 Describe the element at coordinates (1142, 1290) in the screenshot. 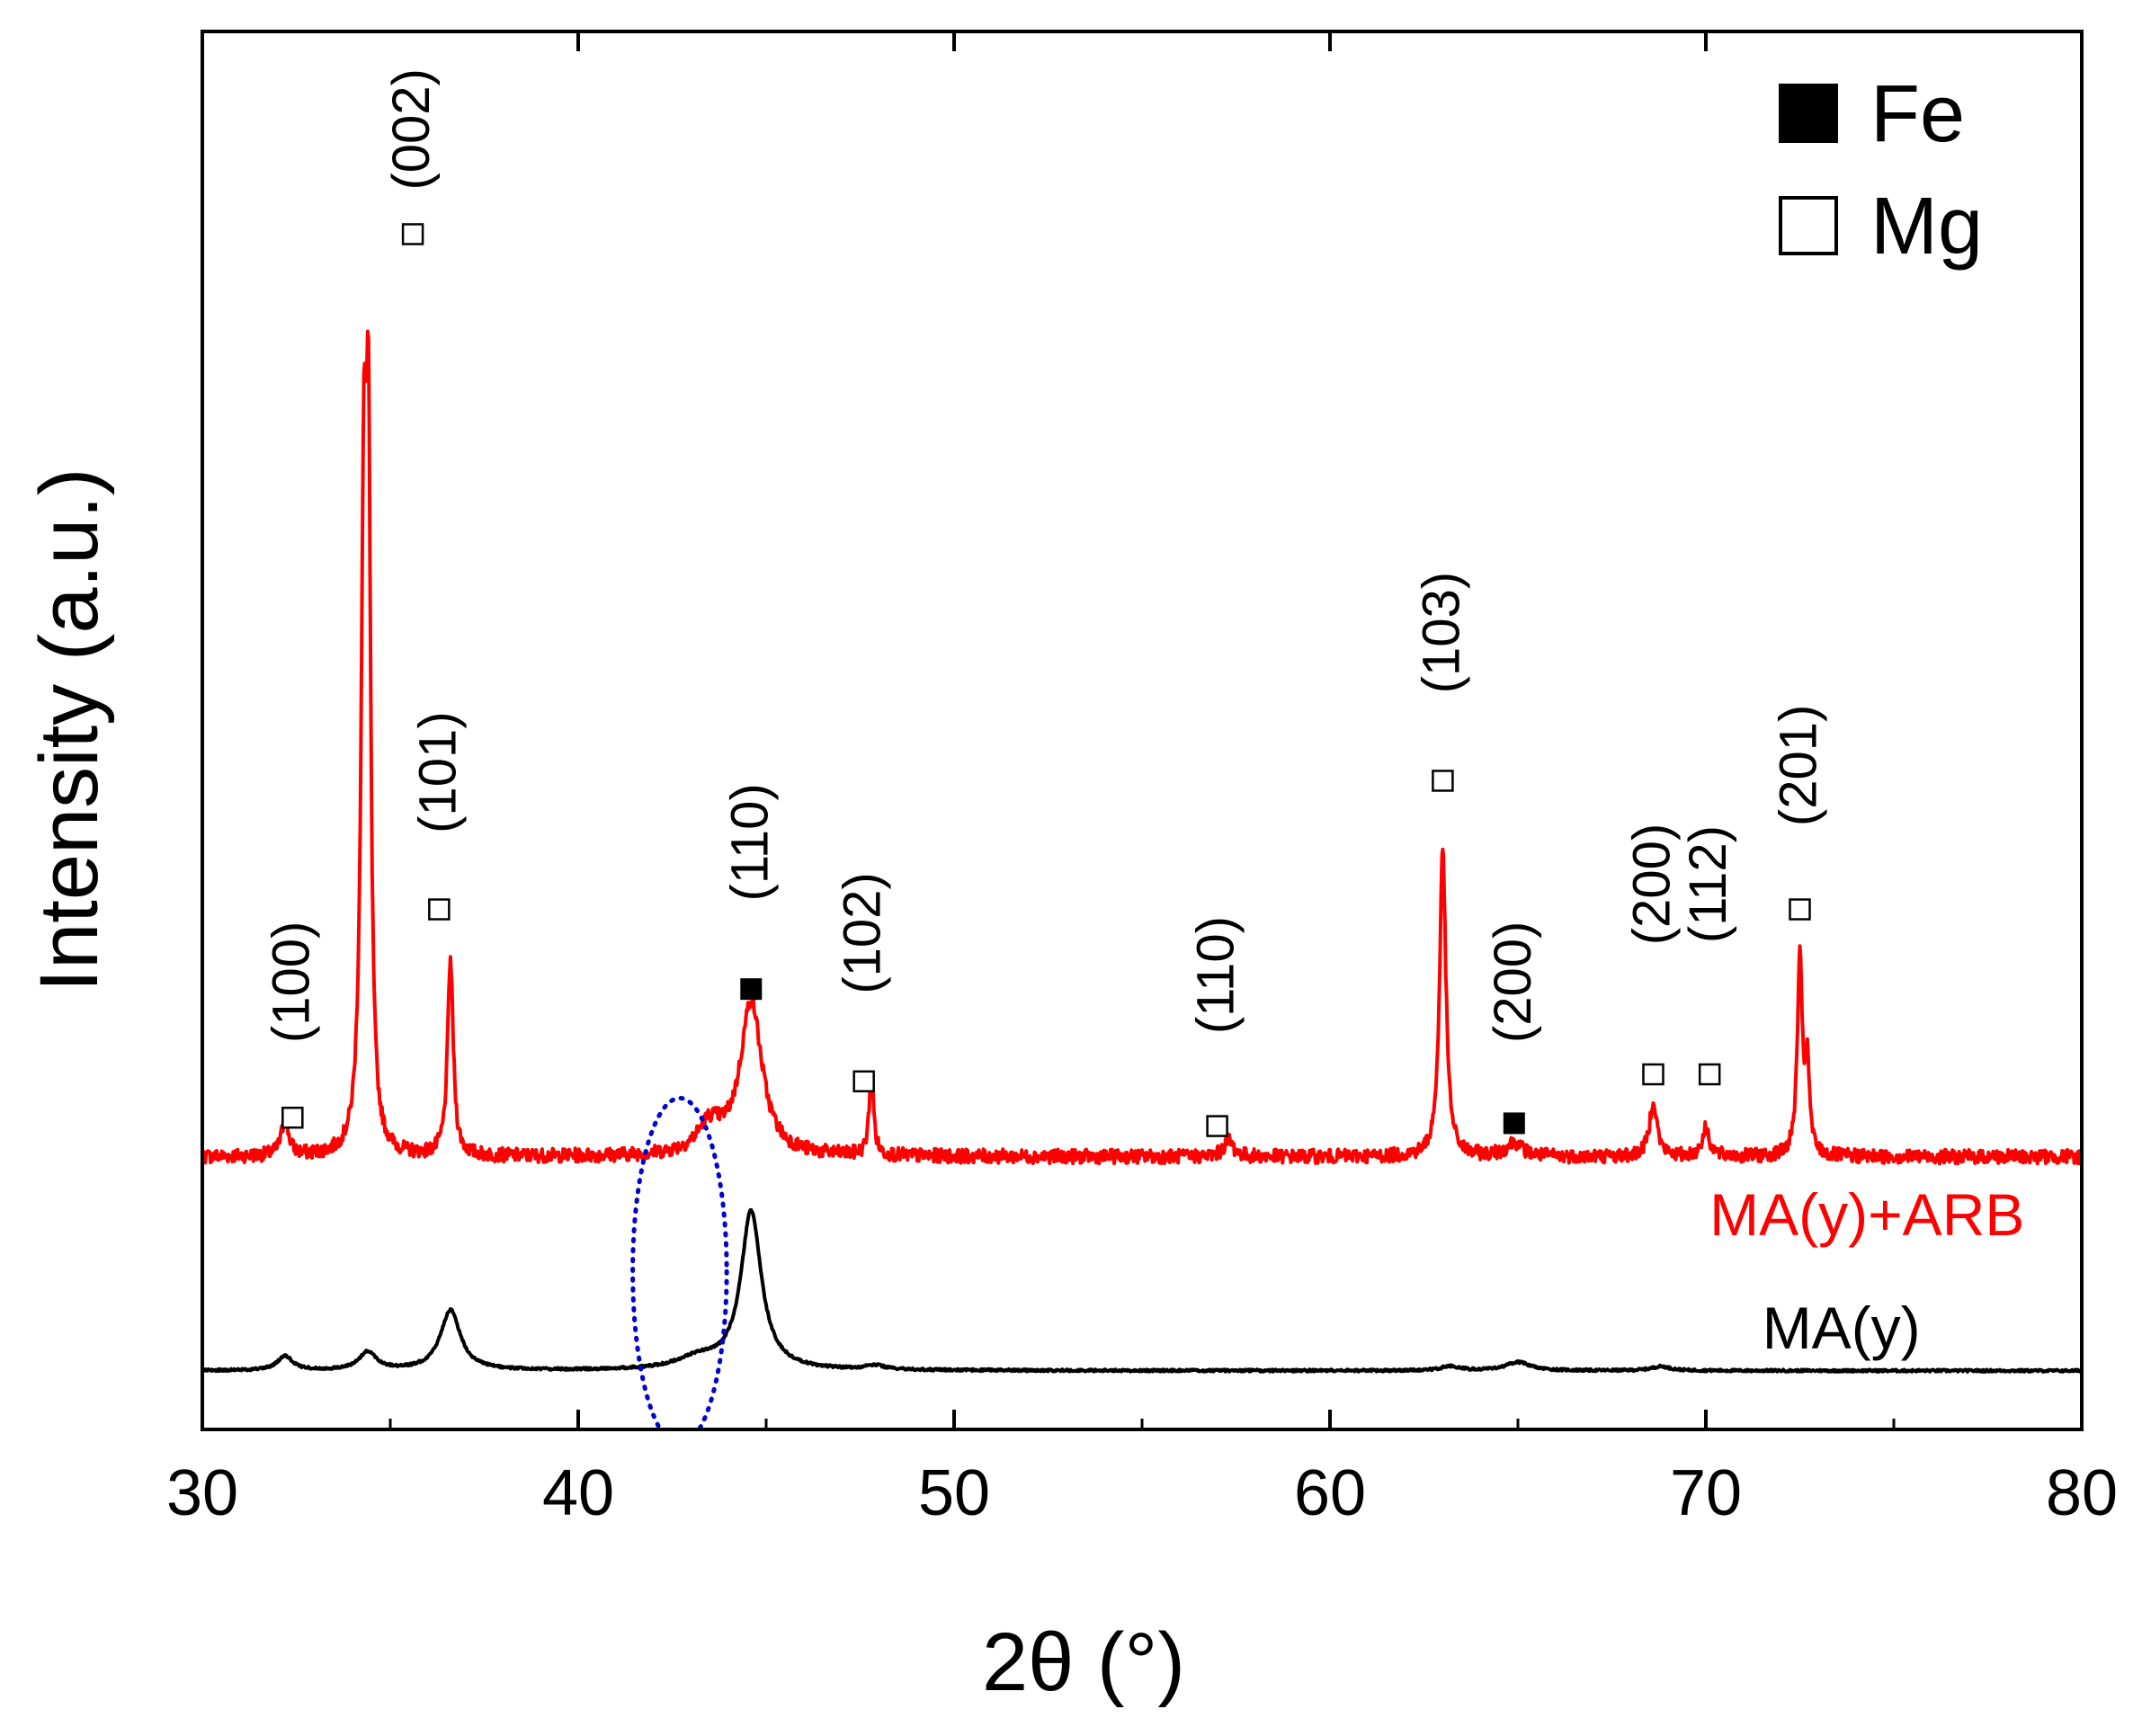

I see `series-line-ma-y` at that location.